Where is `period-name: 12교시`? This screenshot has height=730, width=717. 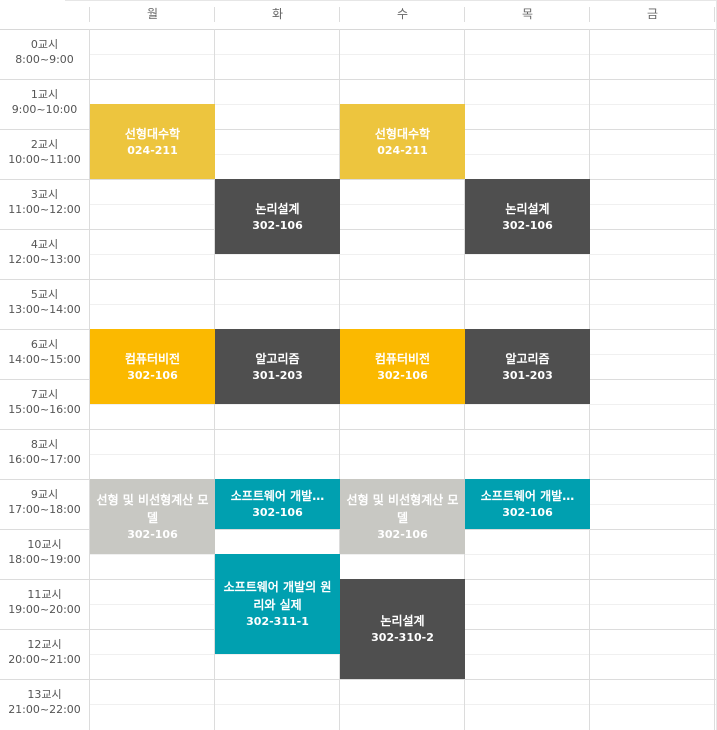 period-name: 12교시 is located at coordinates (44, 644).